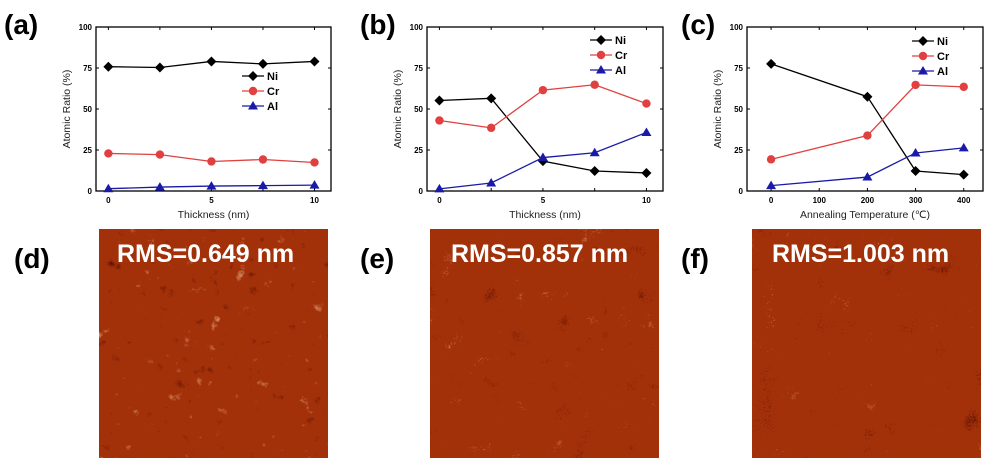 The image size is (1000, 469). What do you see at coordinates (205, 254) in the screenshot?
I see `rms-label-d: RMS=0.649 nm` at bounding box center [205, 254].